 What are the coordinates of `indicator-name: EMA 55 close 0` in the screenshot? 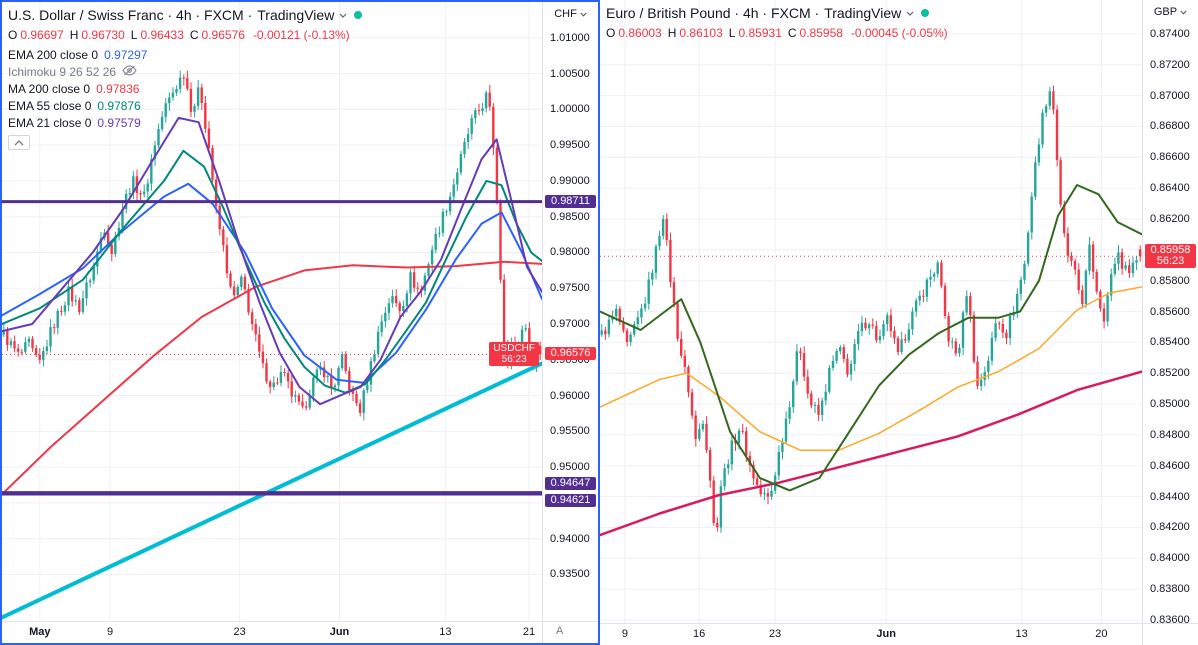 It's located at (50, 105).